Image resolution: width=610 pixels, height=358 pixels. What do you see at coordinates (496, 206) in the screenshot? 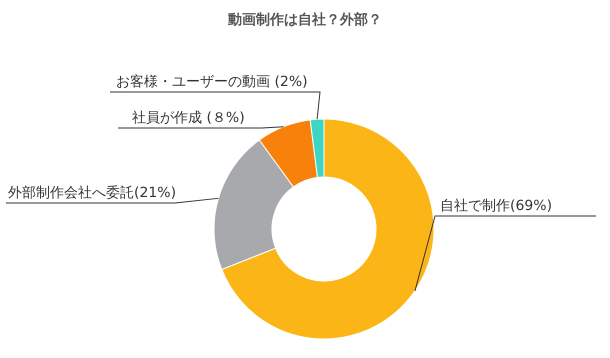
I see `slice-label: 自社で制作(69%)` at bounding box center [496, 206].